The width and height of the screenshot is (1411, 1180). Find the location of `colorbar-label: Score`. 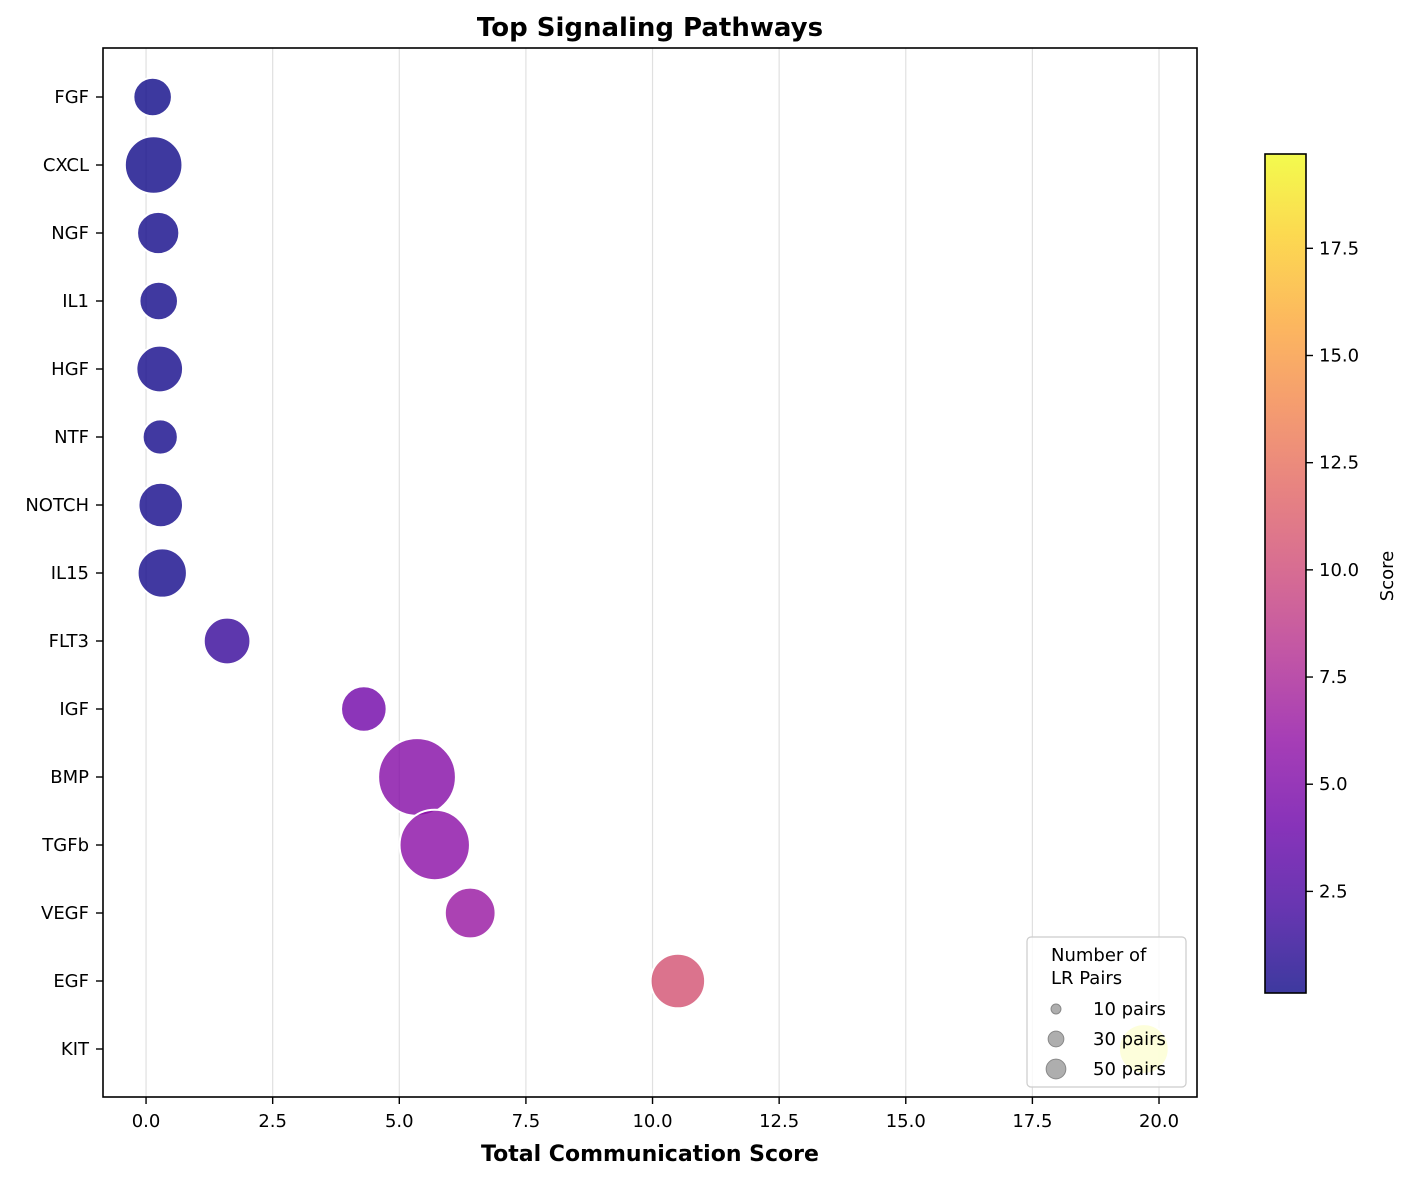

colorbar-label: Score is located at coordinates (1387, 576).